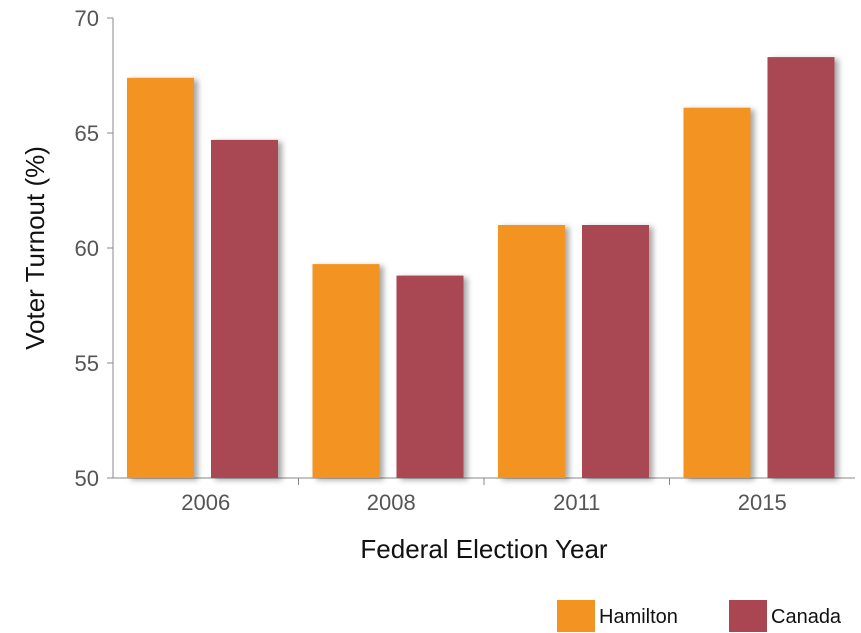 This screenshot has height=633, width=861. What do you see at coordinates (531, 351) in the screenshot?
I see `bar-hamilton-2011` at bounding box center [531, 351].